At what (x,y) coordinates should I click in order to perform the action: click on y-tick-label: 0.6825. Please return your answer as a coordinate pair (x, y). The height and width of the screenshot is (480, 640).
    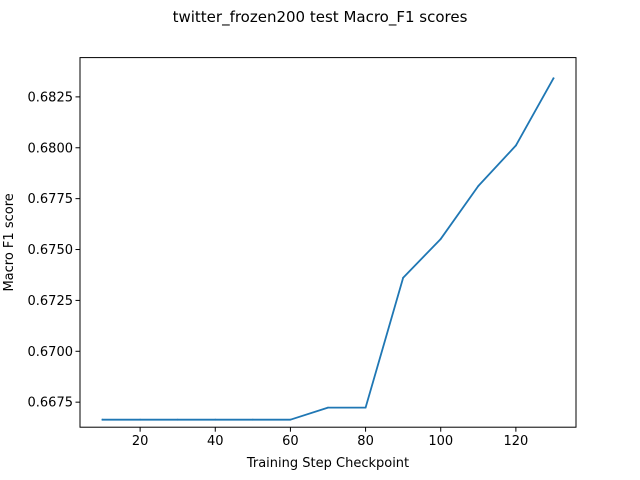
    Looking at the image, I should click on (51, 97).